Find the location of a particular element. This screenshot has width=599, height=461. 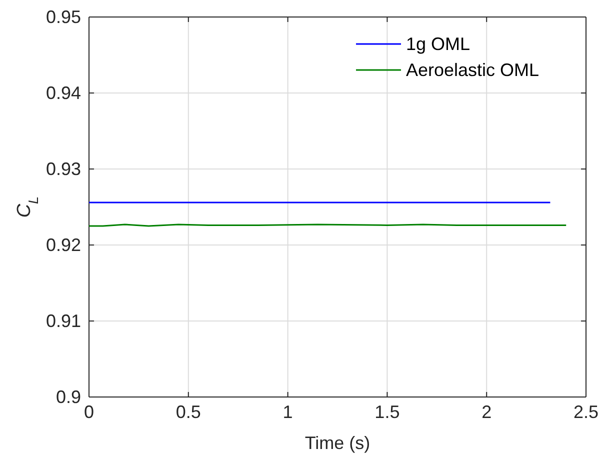

x-axis-title: Time (s) is located at coordinates (337, 443).